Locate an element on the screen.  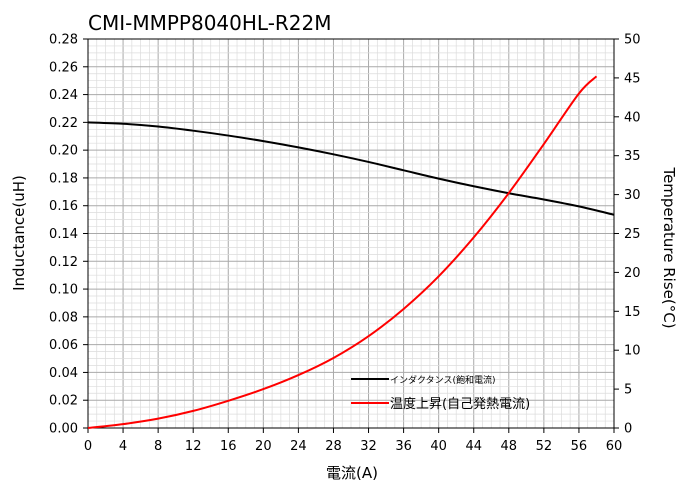
x-tick-label: 4 is located at coordinates (123, 446).